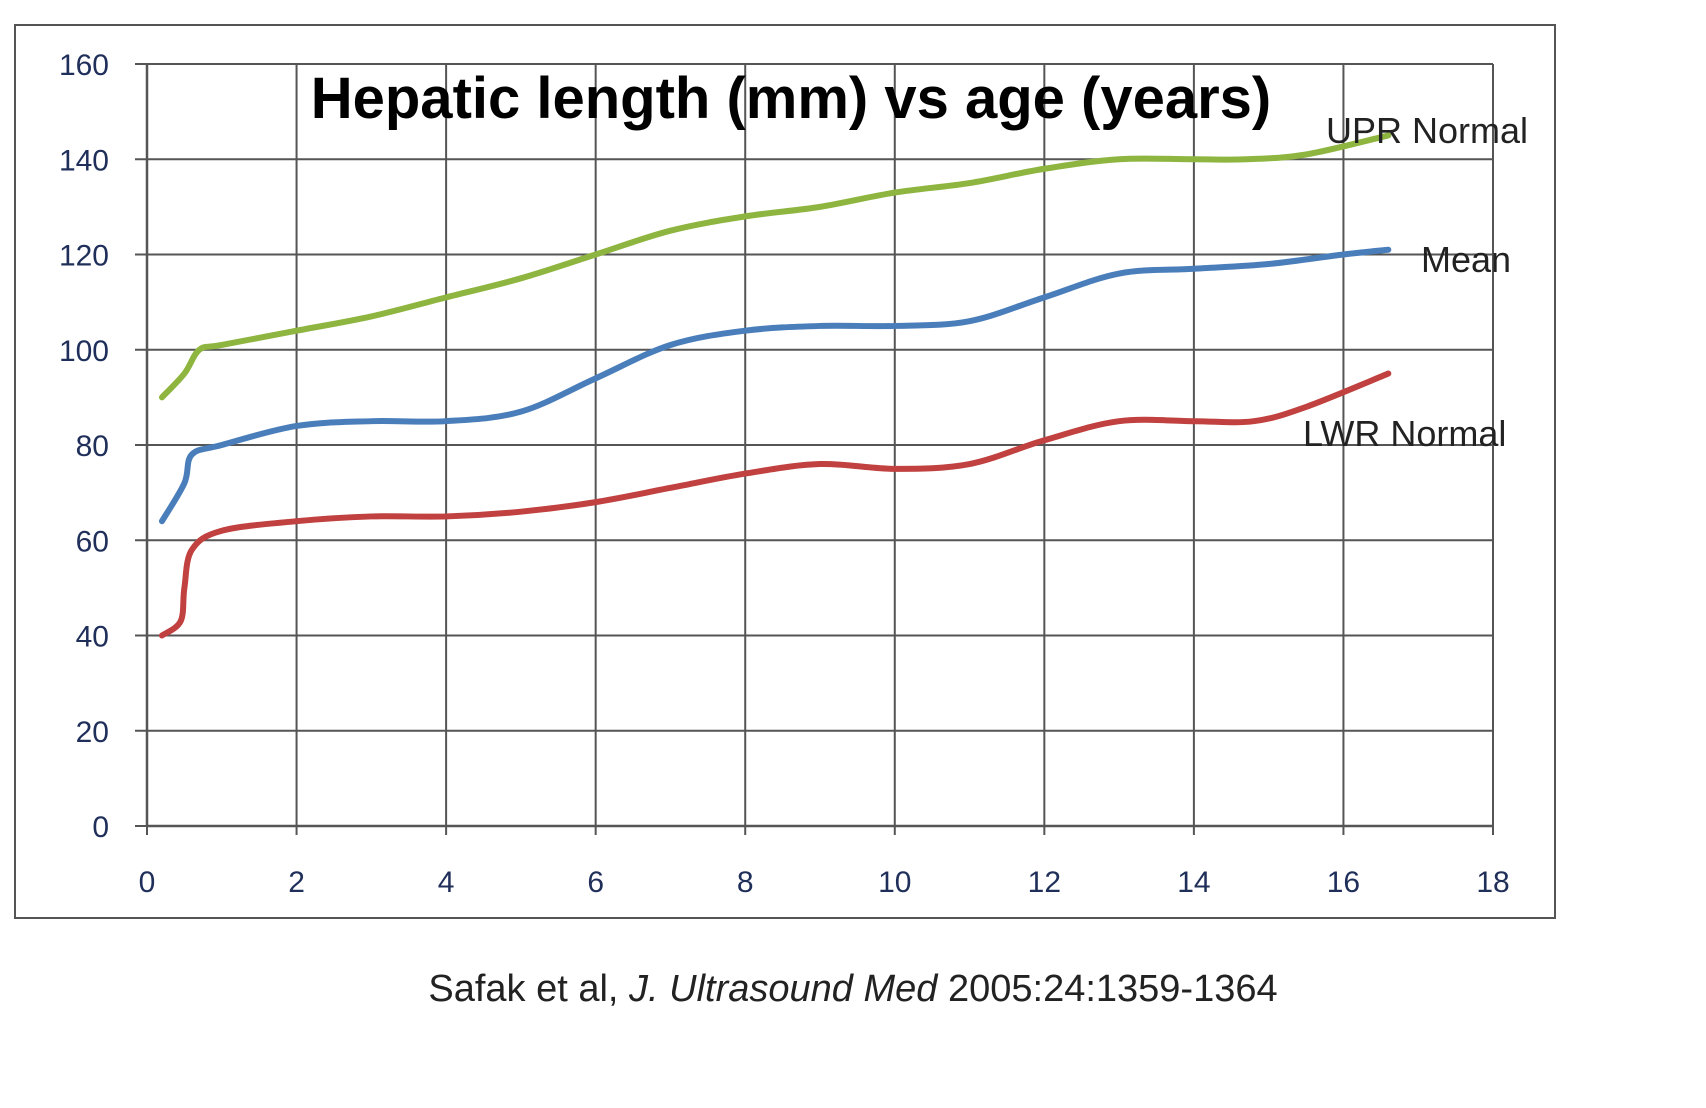 This screenshot has width=1706, height=1108. I want to click on x-tick-label: 4, so click(446, 882).